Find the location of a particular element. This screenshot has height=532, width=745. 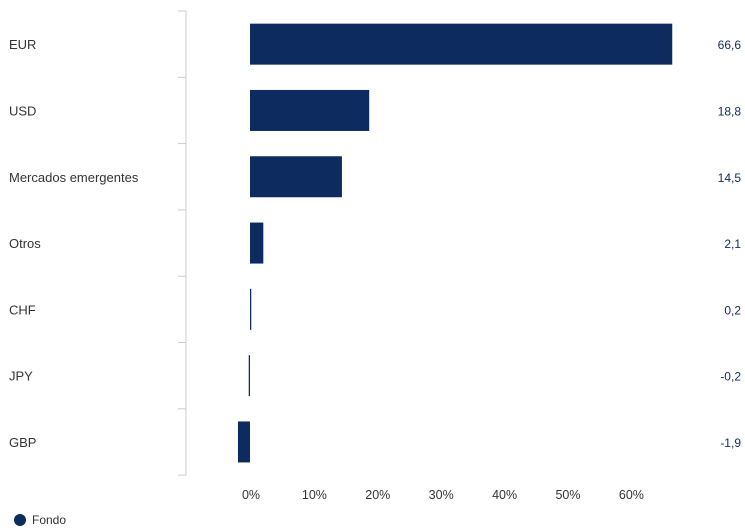

legend: Fondo is located at coordinates (40, 520).